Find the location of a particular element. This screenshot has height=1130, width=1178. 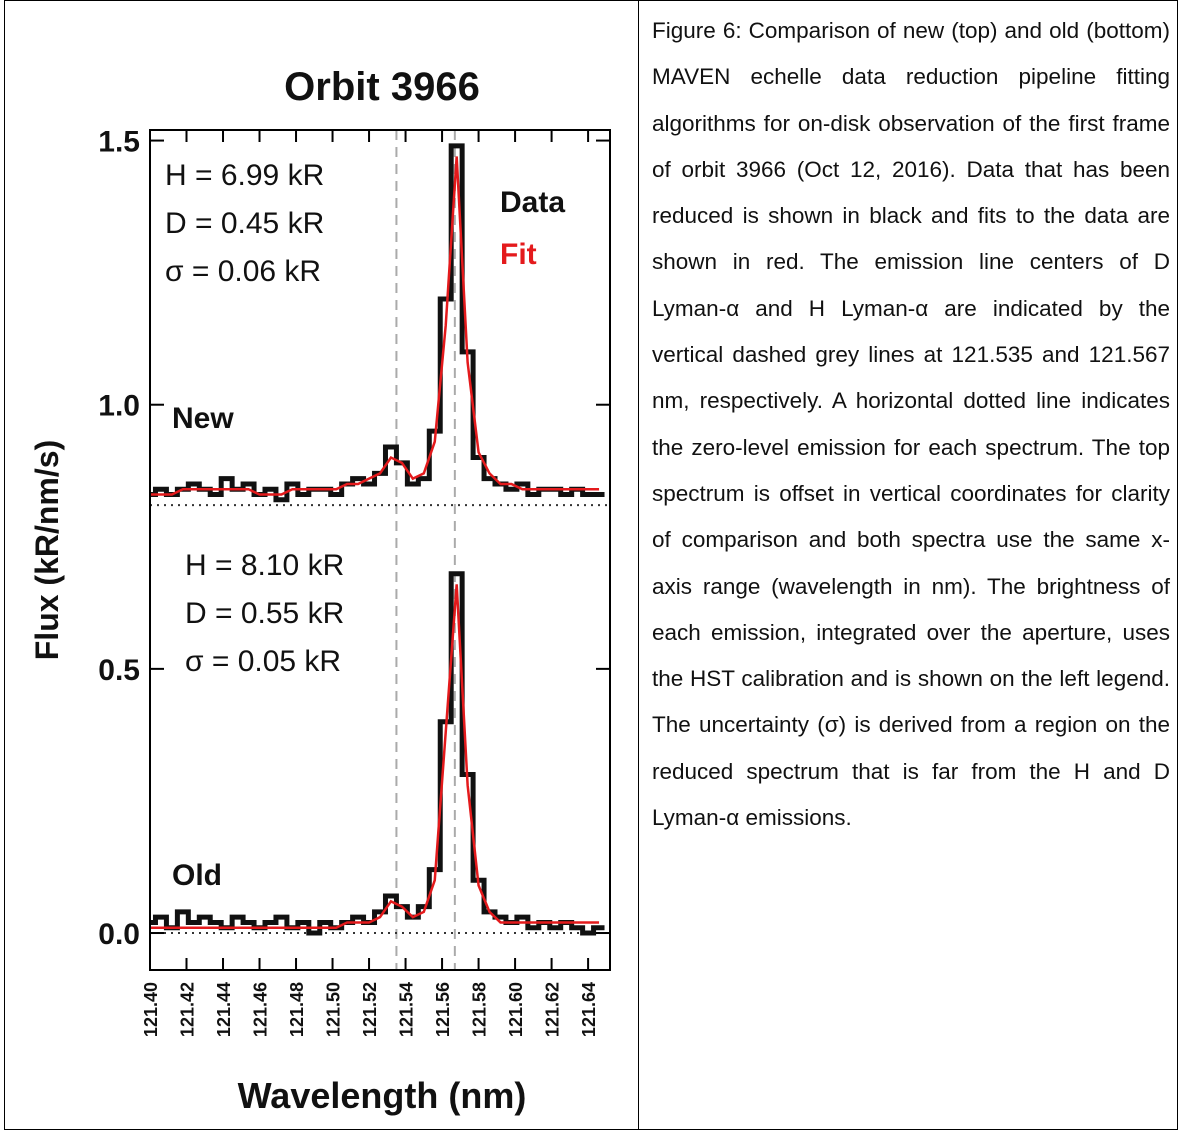

x-tick-label: 121.64 is located at coordinates (589, 1009).